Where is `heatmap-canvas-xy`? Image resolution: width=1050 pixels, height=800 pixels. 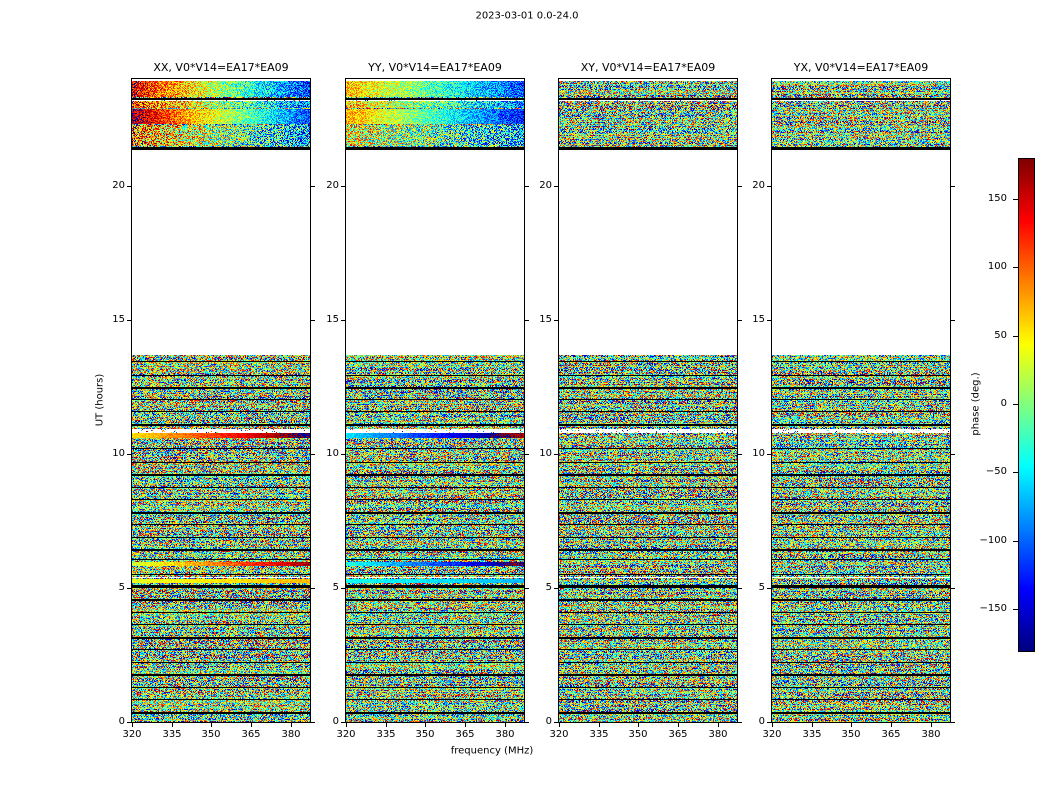
heatmap-canvas-xy is located at coordinates (648, 400).